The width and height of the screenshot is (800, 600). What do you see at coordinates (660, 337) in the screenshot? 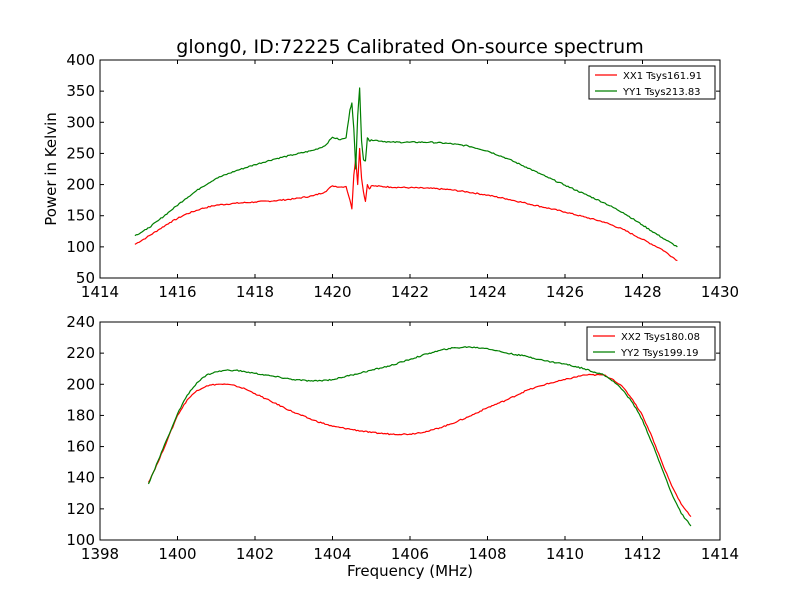
I see `legend-label: XX2 Tsys180.08` at bounding box center [660, 337].